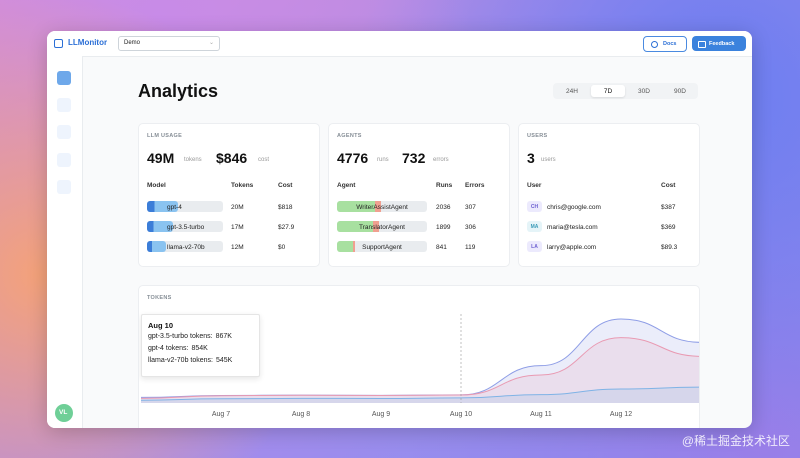 The image size is (800, 458). What do you see at coordinates (178, 348) in the screenshot?
I see `tooltip-label: gpt-4 tokens: 854K` at bounding box center [178, 348].